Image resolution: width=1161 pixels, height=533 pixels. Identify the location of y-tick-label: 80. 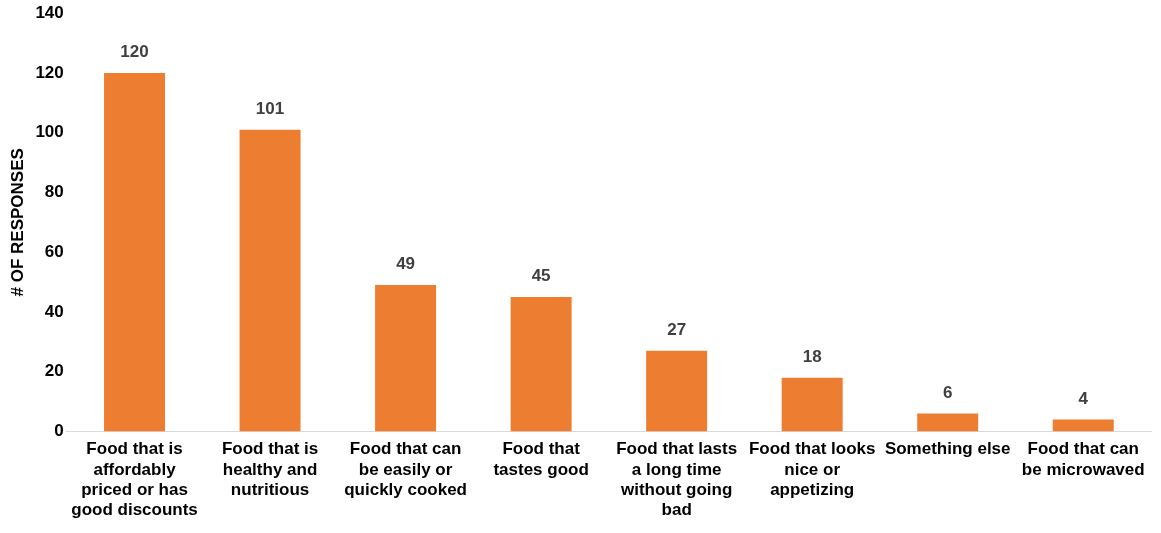
(54, 192).